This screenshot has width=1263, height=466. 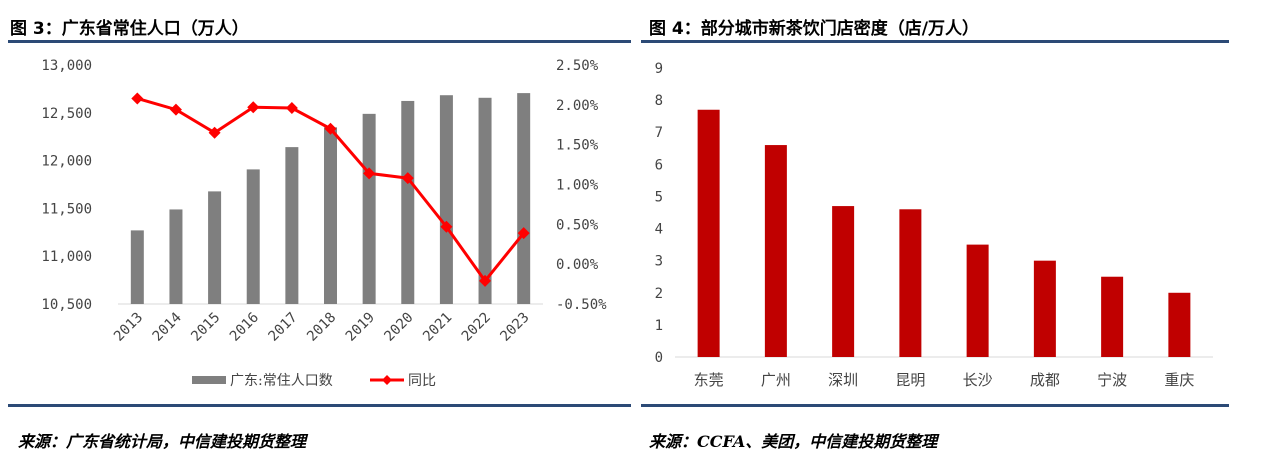 I want to click on legend-bar-label: 广东:常住人口数, so click(x=281, y=381).